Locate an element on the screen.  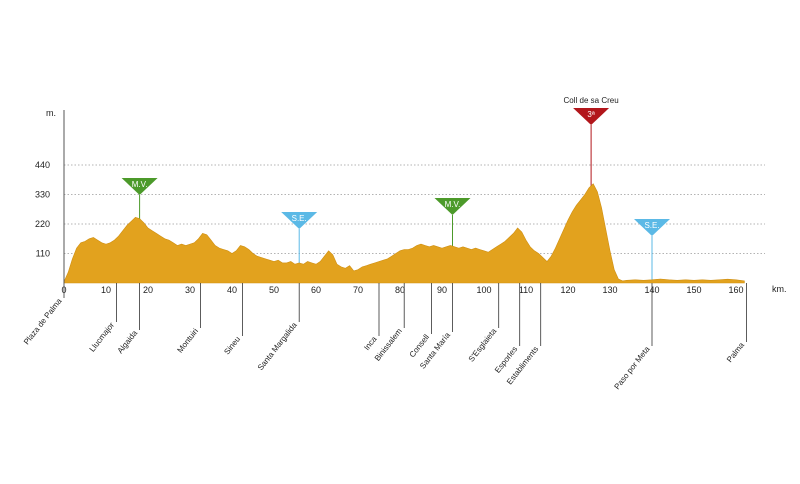
place-label: Santa Margalida is located at coordinates (277, 346).